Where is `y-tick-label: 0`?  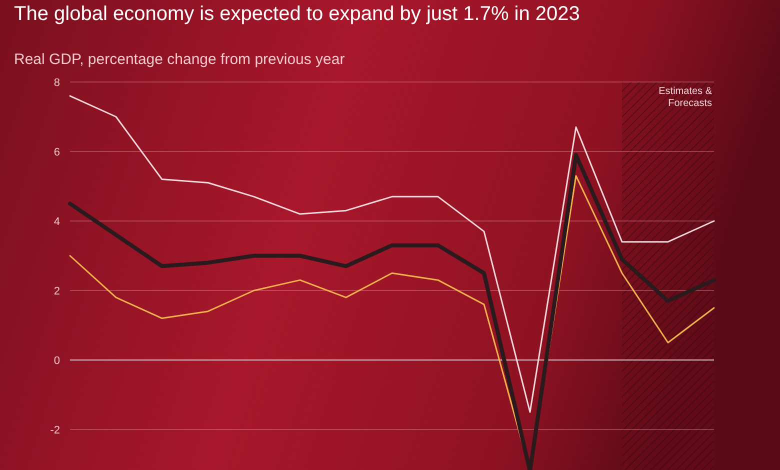
y-tick-label: 0 is located at coordinates (57, 360).